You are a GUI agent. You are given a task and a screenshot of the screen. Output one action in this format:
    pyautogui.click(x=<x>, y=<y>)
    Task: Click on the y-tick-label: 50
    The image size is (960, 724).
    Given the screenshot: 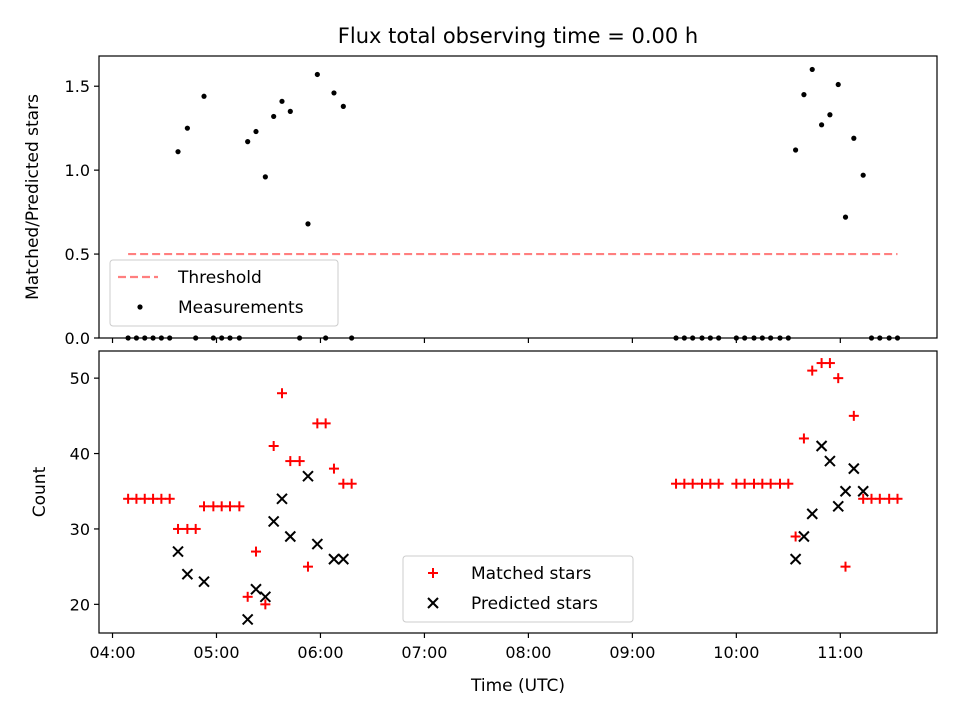 What is the action you would take?
    pyautogui.click(x=80, y=378)
    